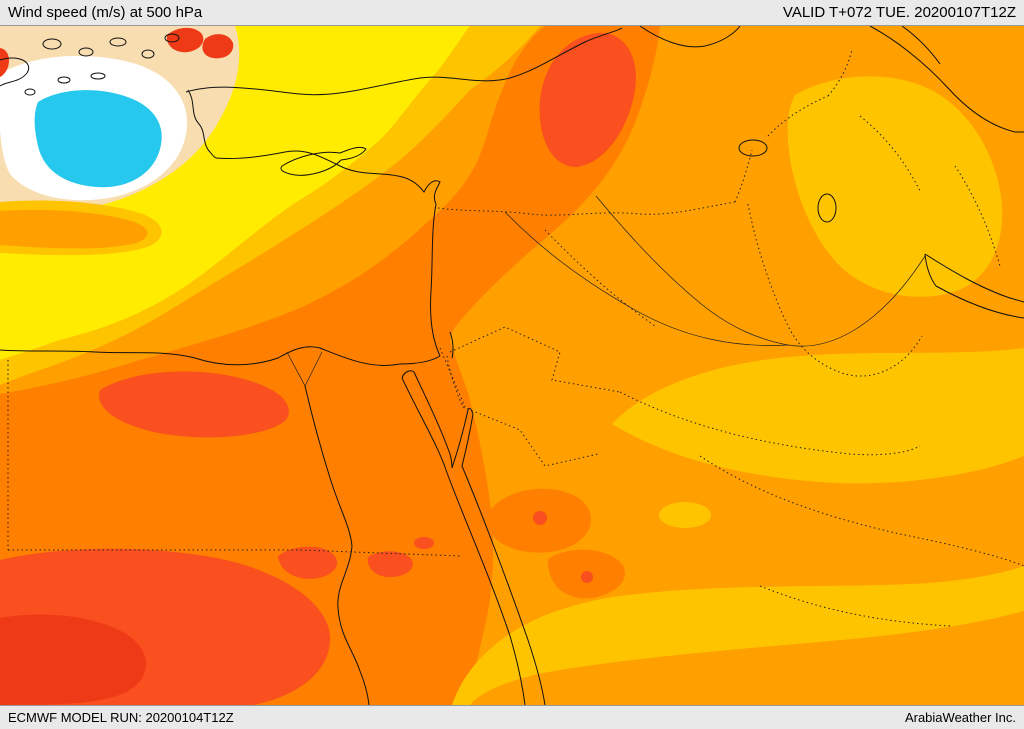 This screenshot has height=729, width=1024. What do you see at coordinates (743, 176) in the screenshot?
I see `border-turkey-iran` at bounding box center [743, 176].